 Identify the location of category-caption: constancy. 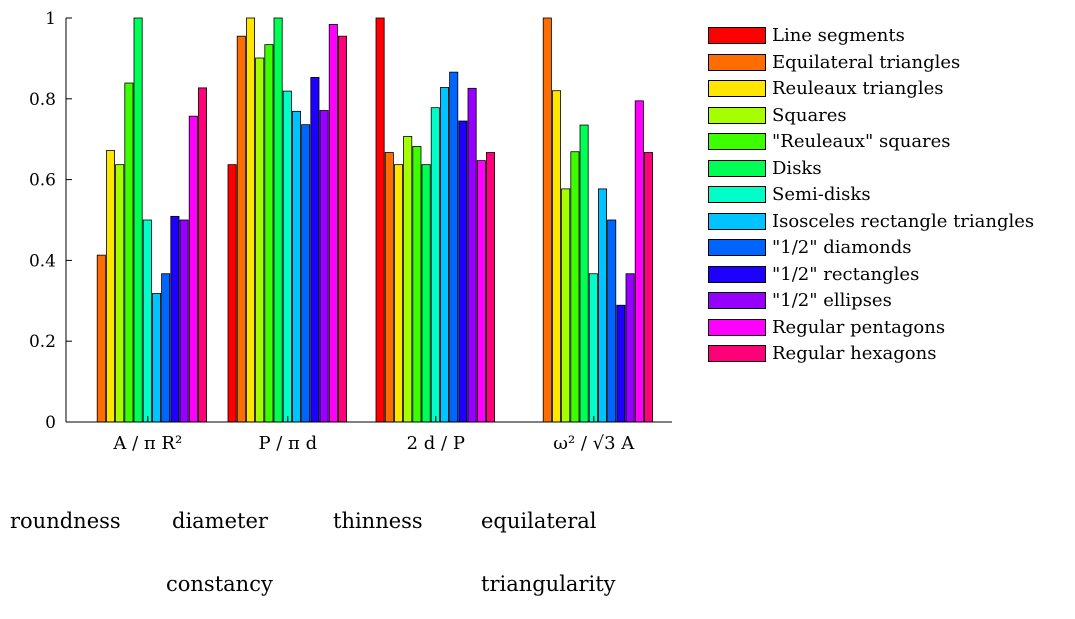
(219, 584).